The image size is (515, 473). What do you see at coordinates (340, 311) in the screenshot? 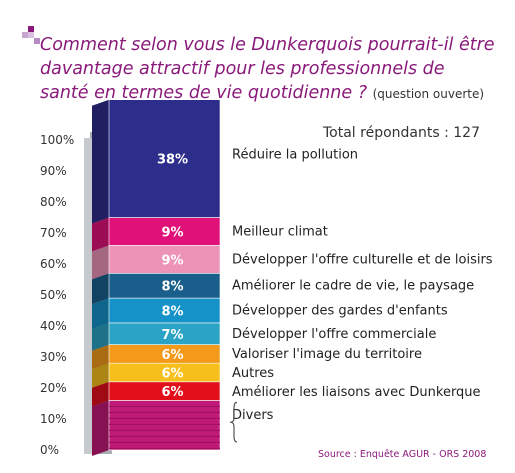
I see `category-label: Développer des gardes d'enfants` at bounding box center [340, 311].